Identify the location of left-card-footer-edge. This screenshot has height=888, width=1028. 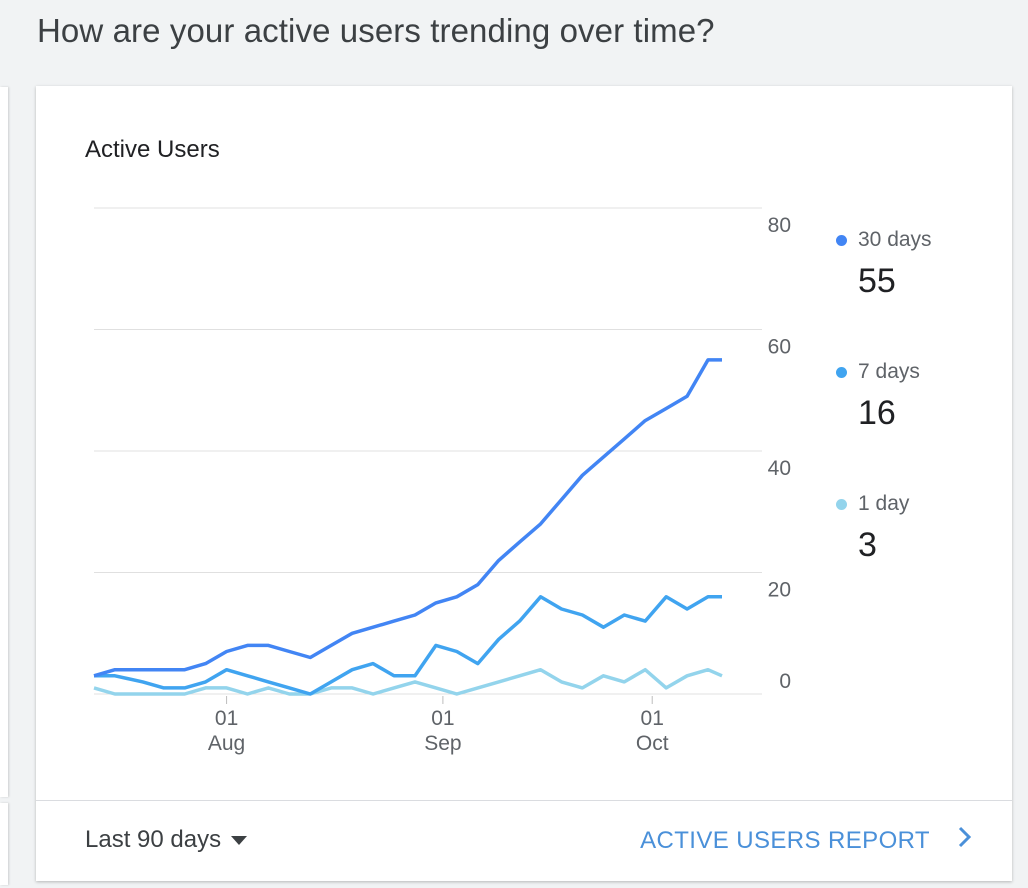
(4, 844).